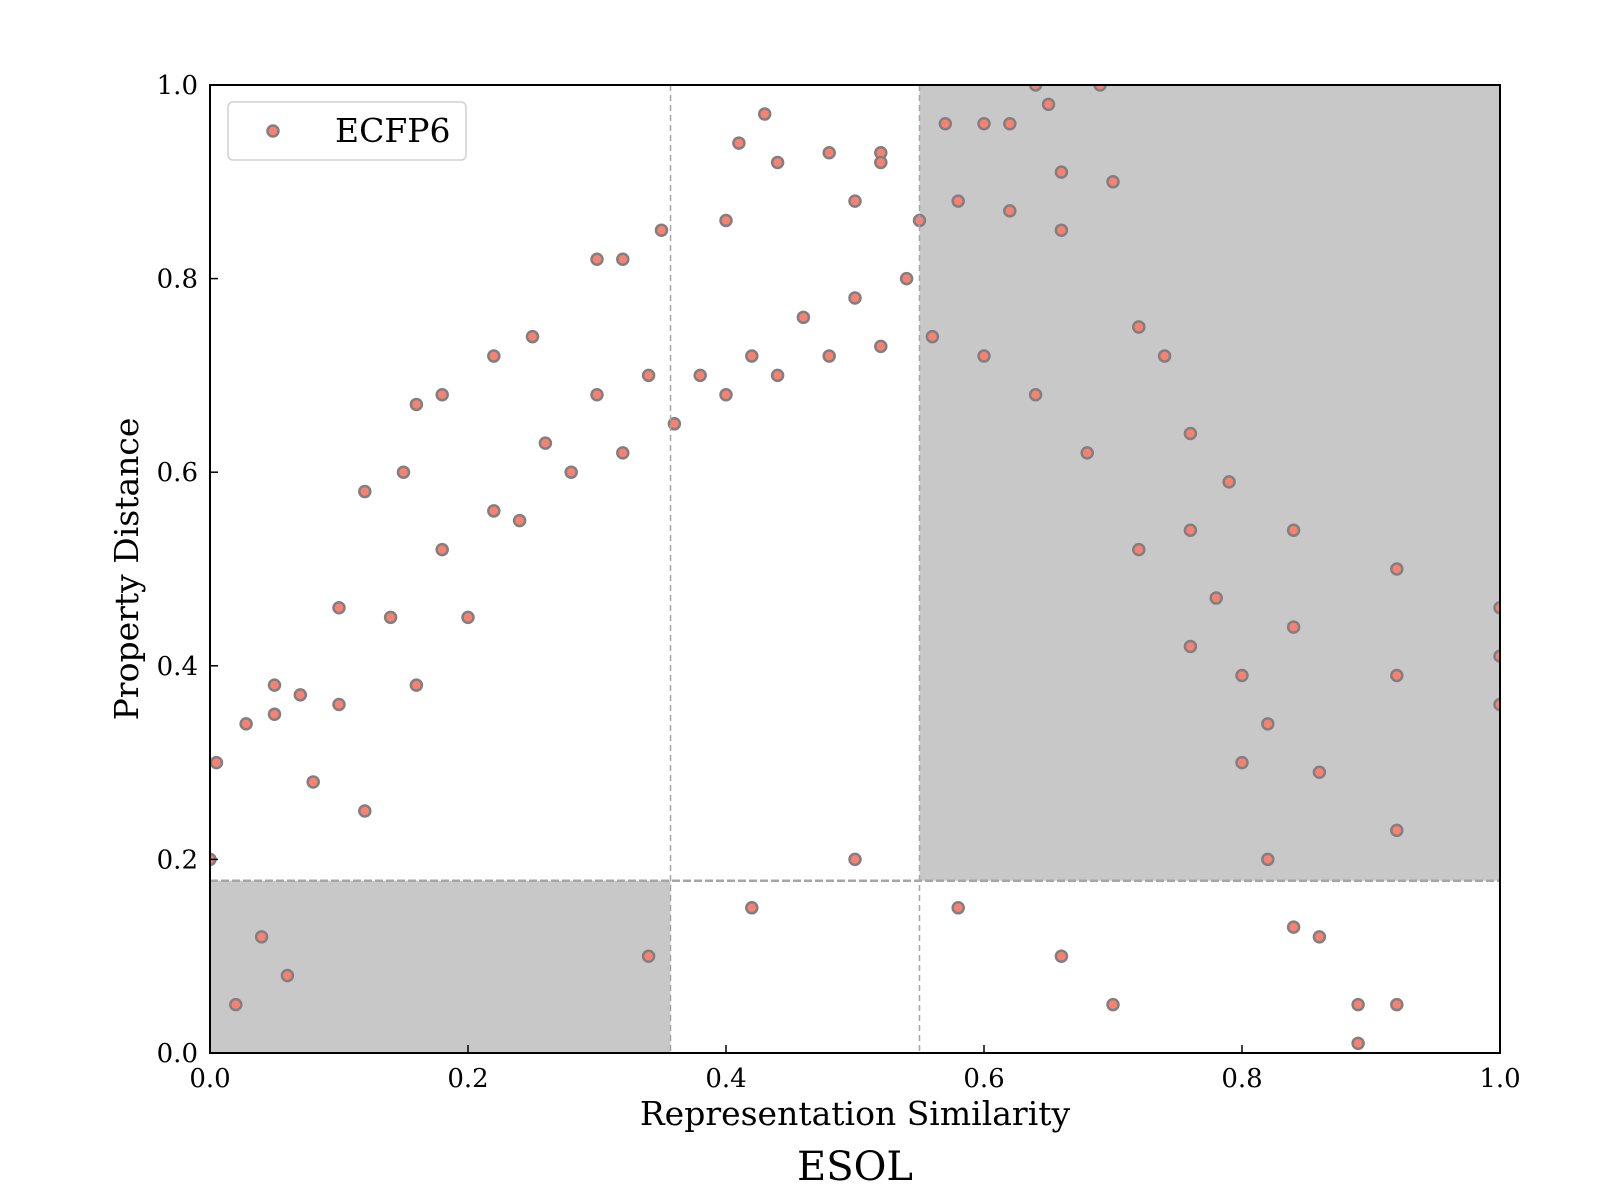 The image size is (1600, 1200). I want to click on x-axis-ticks: 0.0 0.2 0.4 0.6 0.8 1.0, so click(855, 1069).